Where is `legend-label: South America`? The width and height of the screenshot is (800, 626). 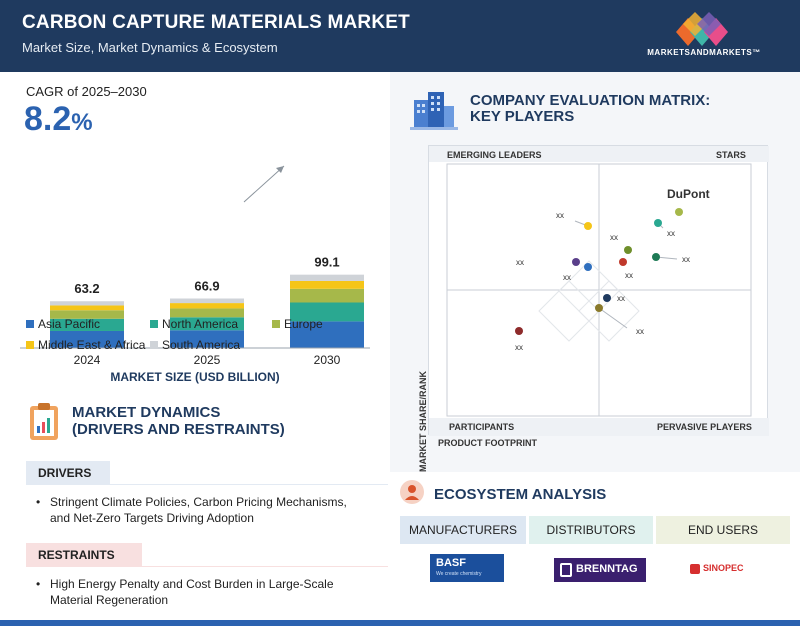
legend-label: South America is located at coordinates (201, 345).